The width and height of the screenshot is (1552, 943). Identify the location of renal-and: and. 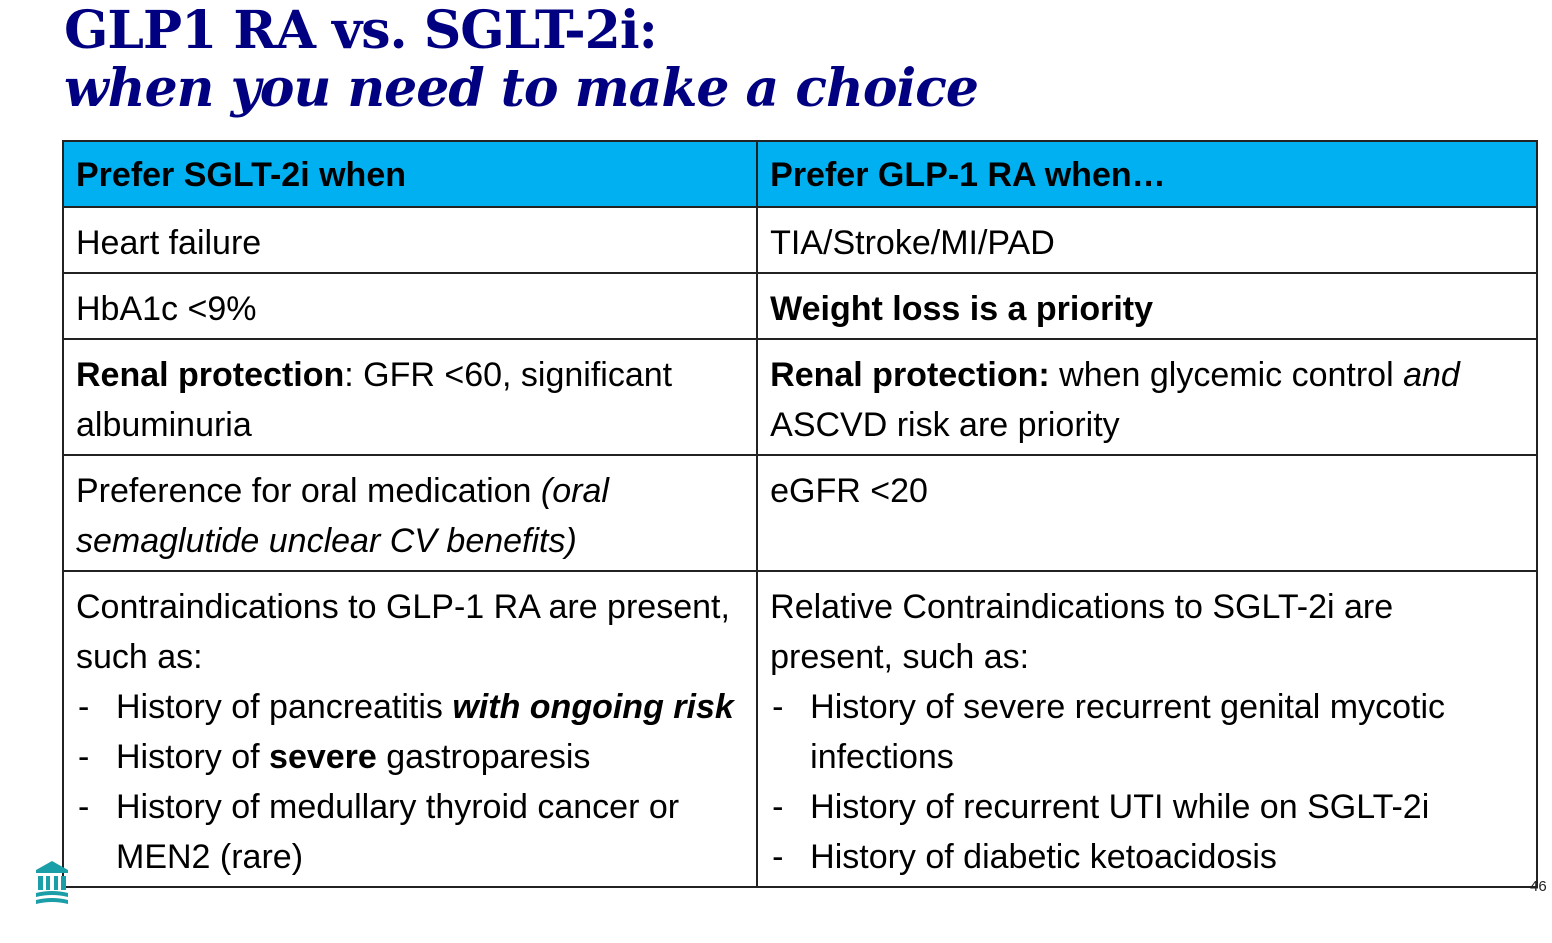
(1431, 375).